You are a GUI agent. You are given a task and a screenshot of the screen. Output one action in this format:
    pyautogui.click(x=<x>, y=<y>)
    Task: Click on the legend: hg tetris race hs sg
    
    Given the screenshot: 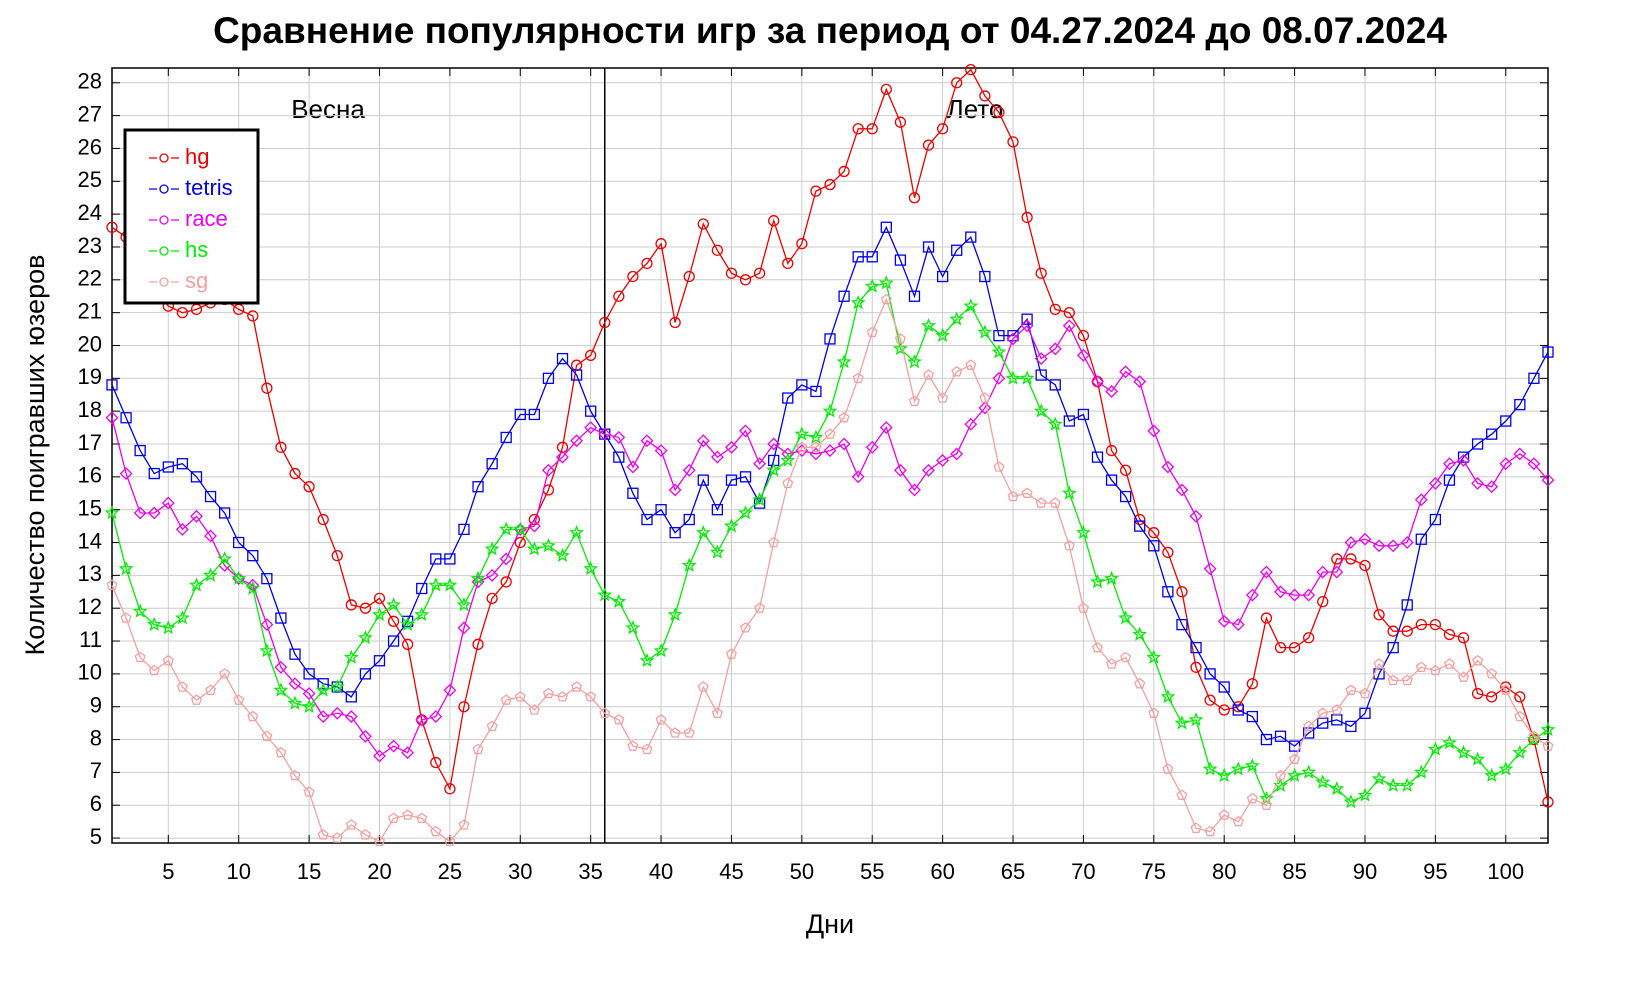 What is the action you would take?
    pyautogui.click(x=191, y=216)
    